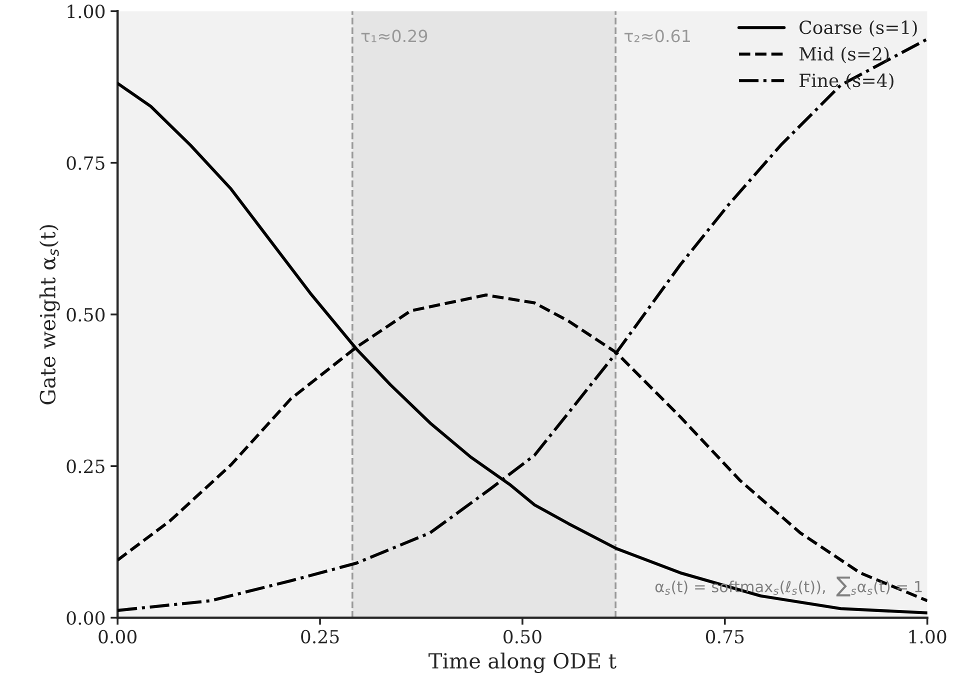 Image resolution: width=956 pixels, height=698 pixels. Describe the element at coordinates (844, 55) in the screenshot. I see `legend-label: Mid (s=2)` at that location.